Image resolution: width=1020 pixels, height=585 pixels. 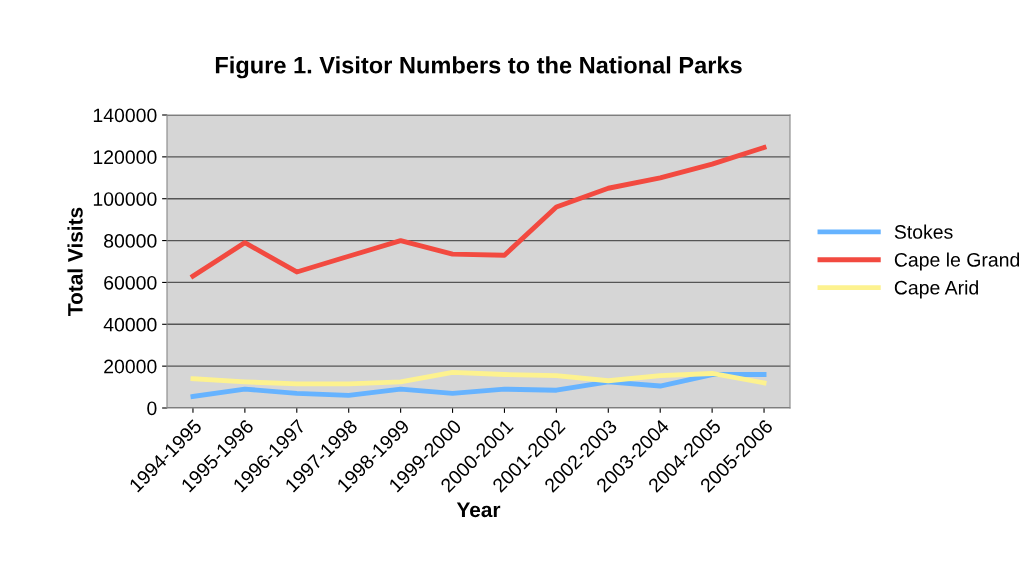 What do you see at coordinates (75, 261) in the screenshot?
I see `y-axis-title: Total Visits` at bounding box center [75, 261].